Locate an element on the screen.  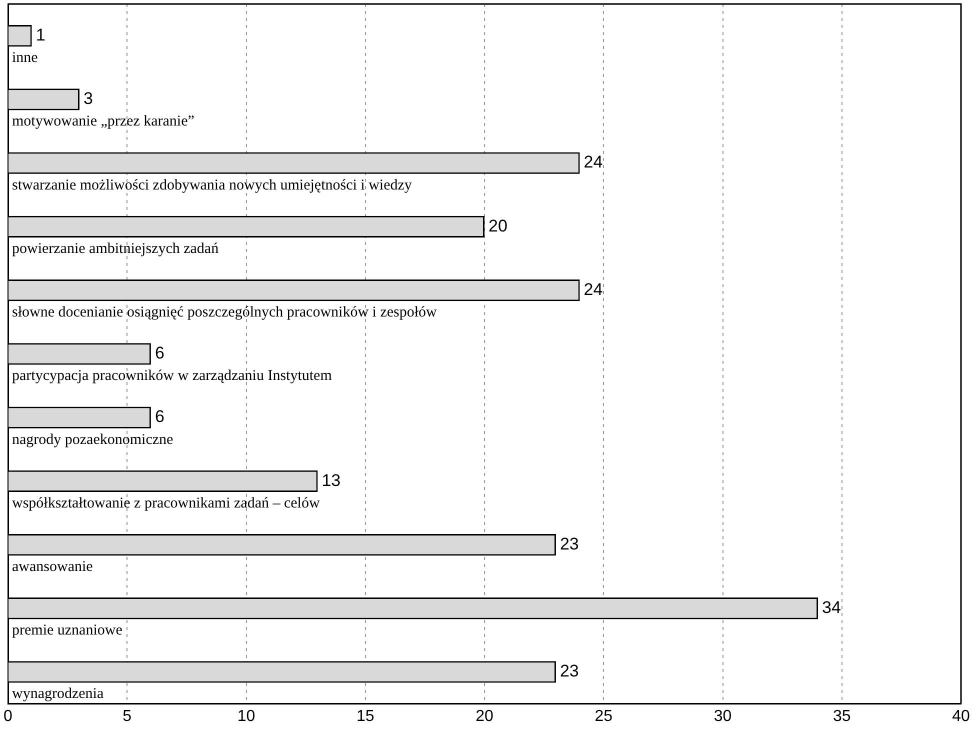
y-tick-label: nagrody pozaekonomiczne is located at coordinates (93, 440).